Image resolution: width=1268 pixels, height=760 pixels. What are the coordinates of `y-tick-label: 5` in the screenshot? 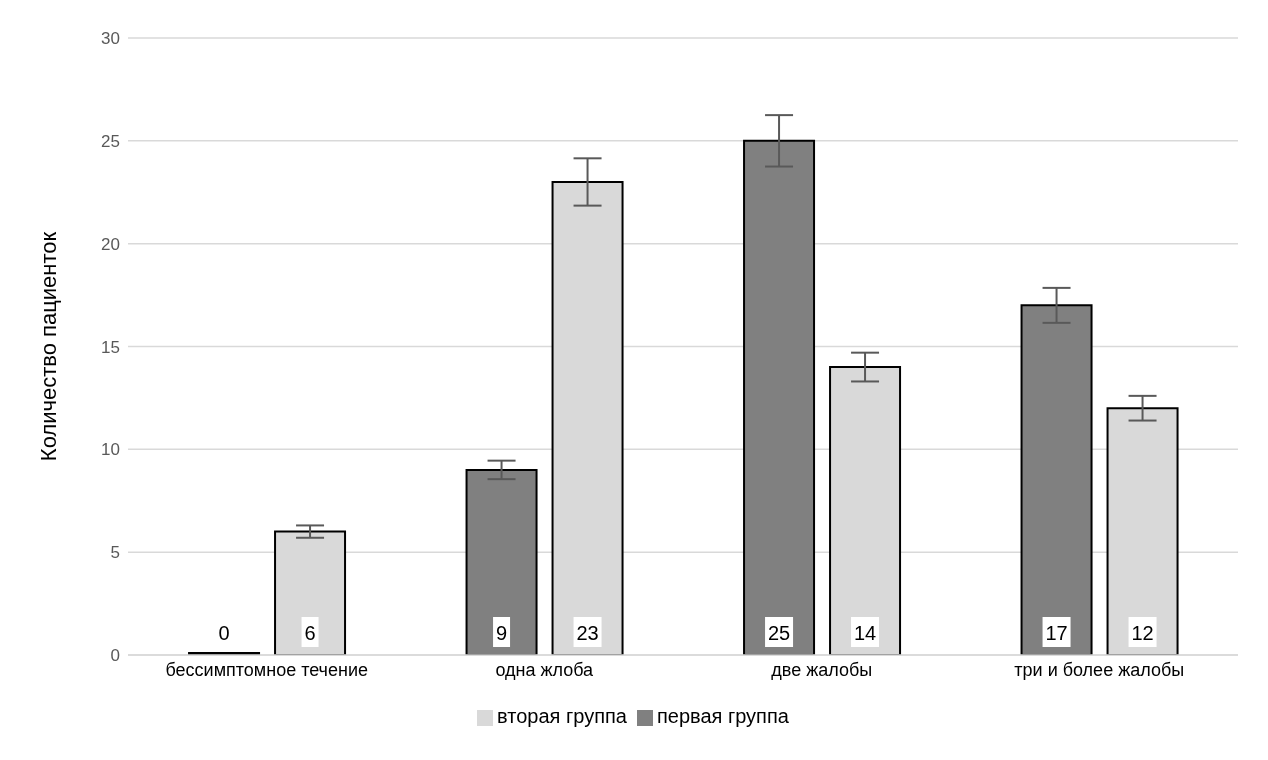 It's located at (115, 553).